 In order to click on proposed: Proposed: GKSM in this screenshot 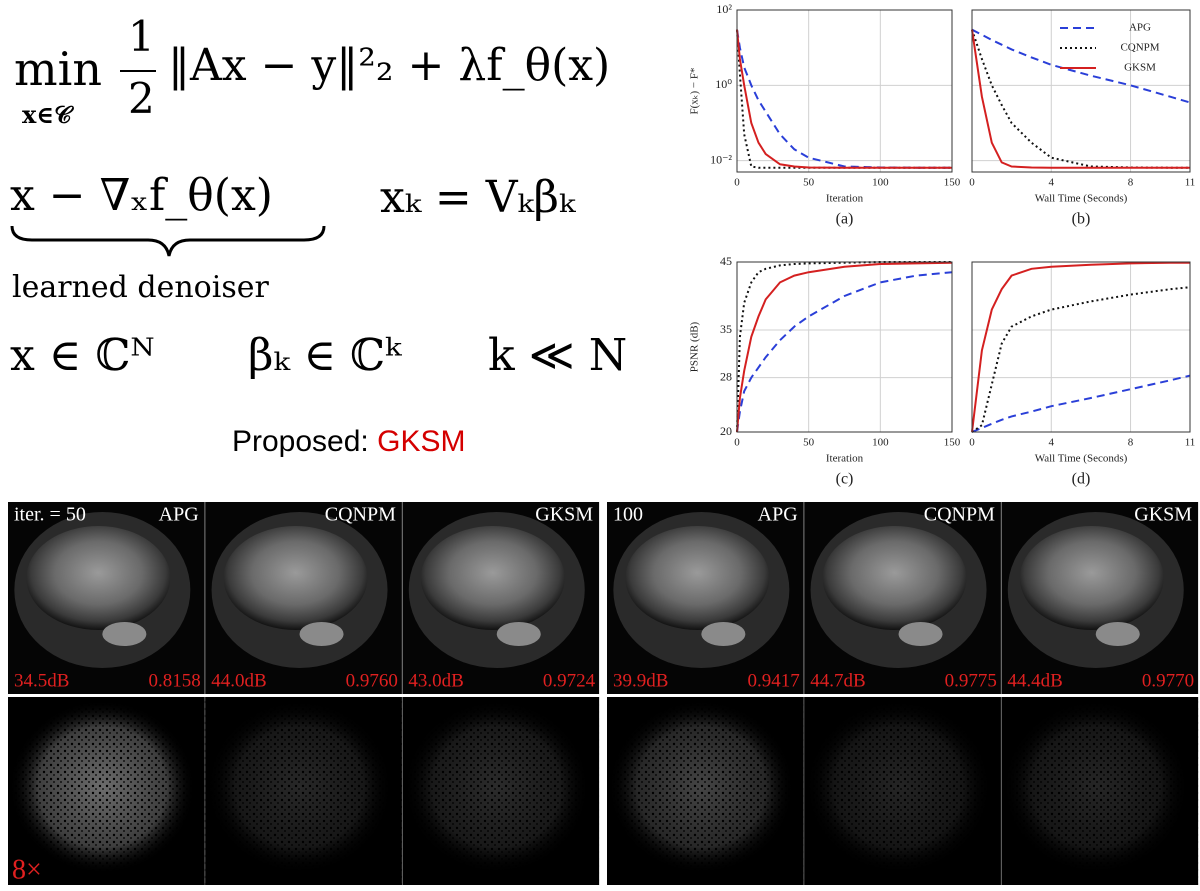, I will do `click(348, 442)`.